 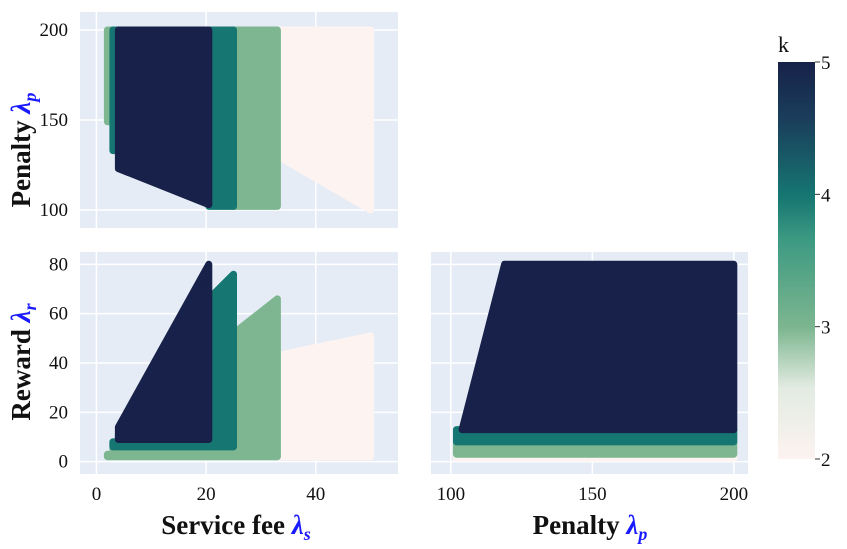 I want to click on x-tick-label: 100, so click(x=451, y=494).